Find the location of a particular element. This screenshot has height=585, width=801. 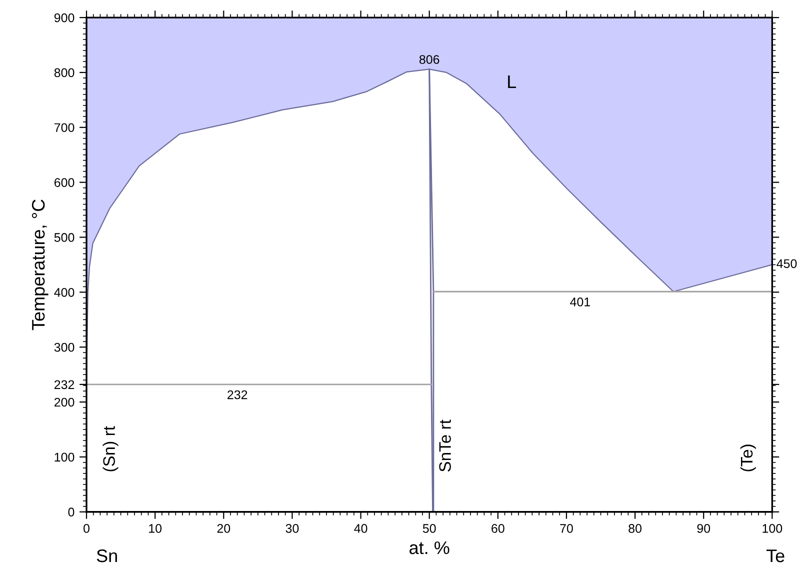

annotation: L is located at coordinates (512, 82).